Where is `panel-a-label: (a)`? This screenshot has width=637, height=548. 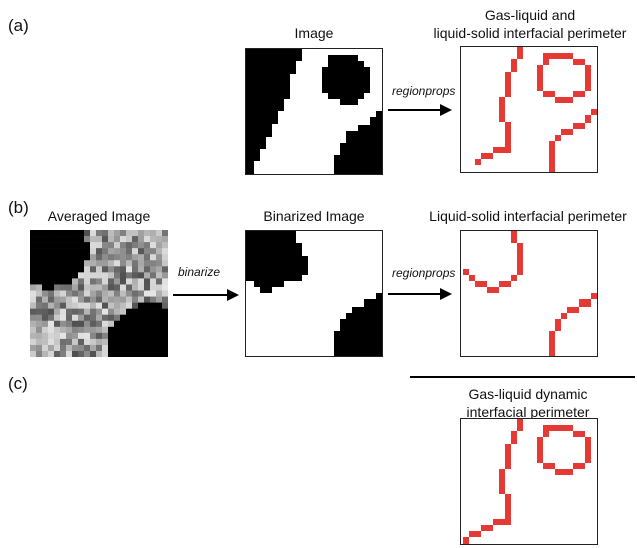
panel-a-label: (a) is located at coordinates (18, 25).